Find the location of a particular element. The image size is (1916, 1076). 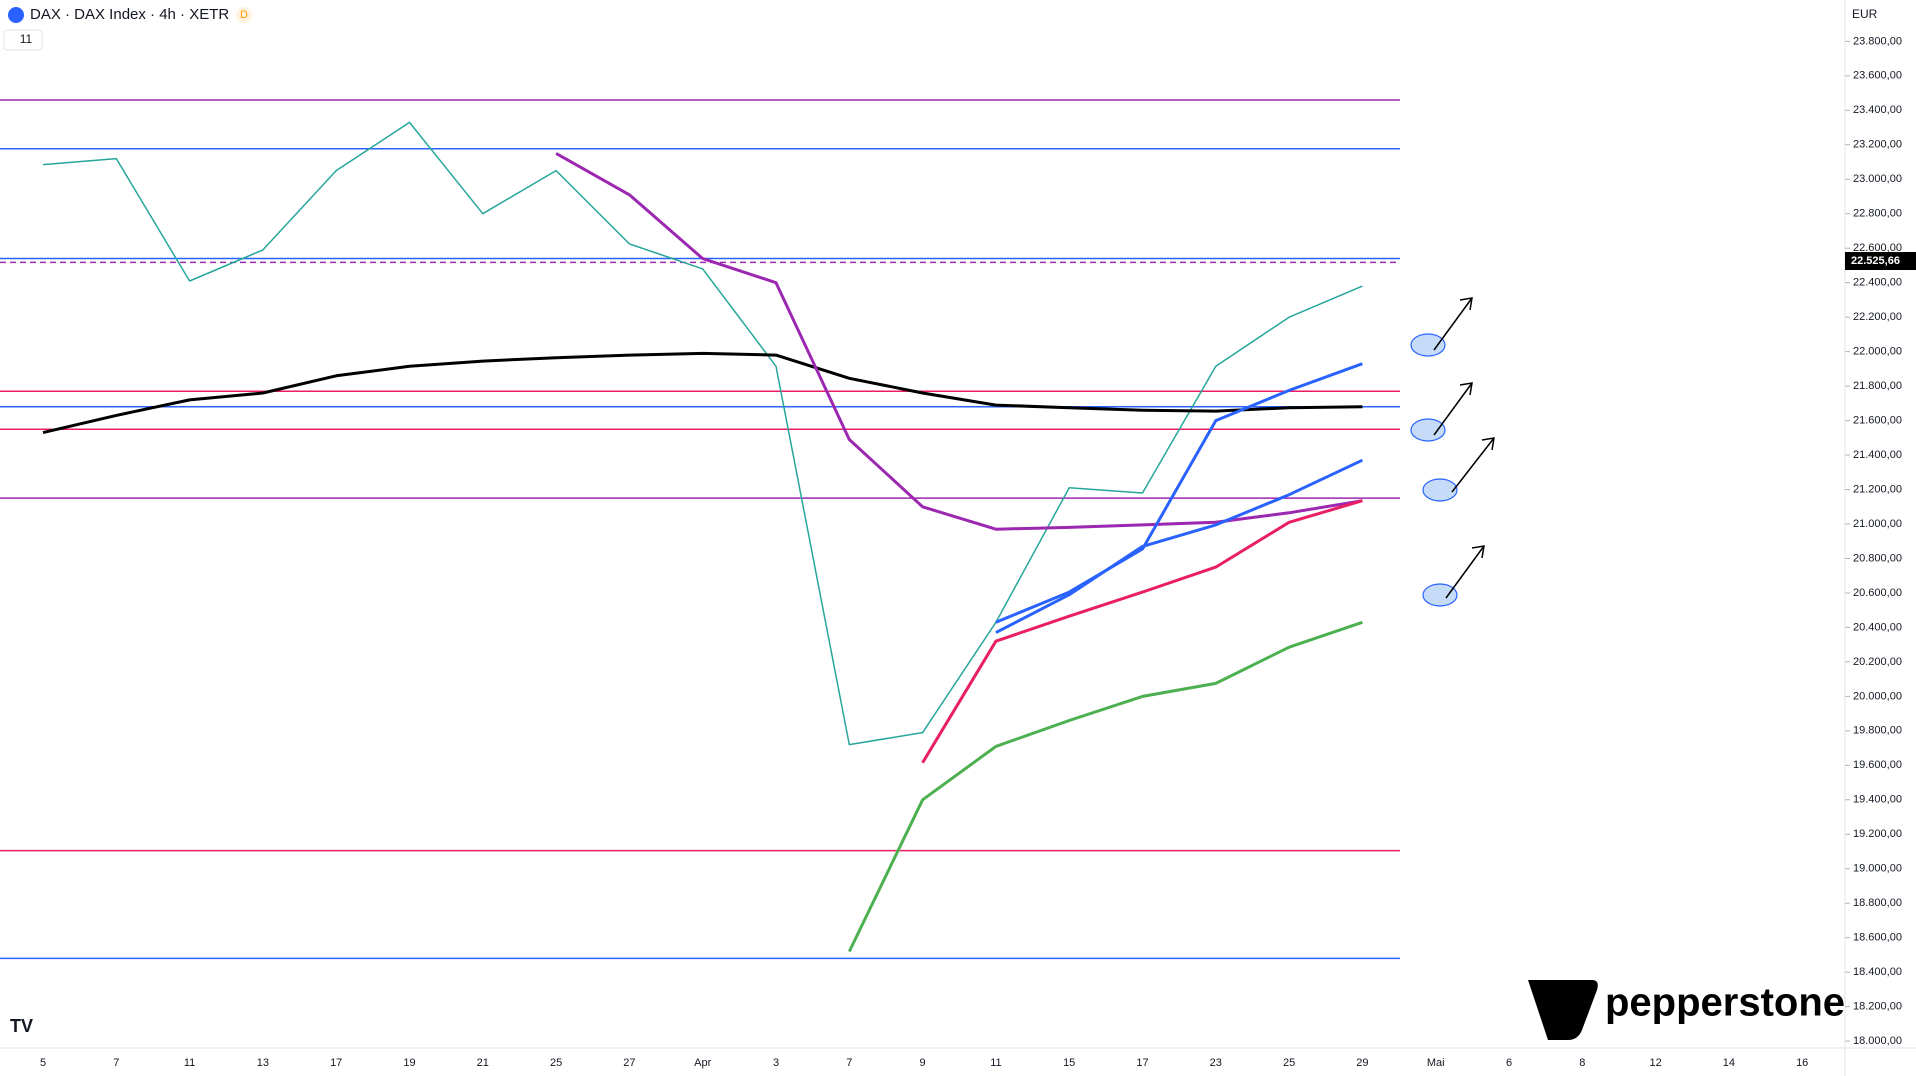

y-tick-label: 22.600,00 is located at coordinates (1877, 248).